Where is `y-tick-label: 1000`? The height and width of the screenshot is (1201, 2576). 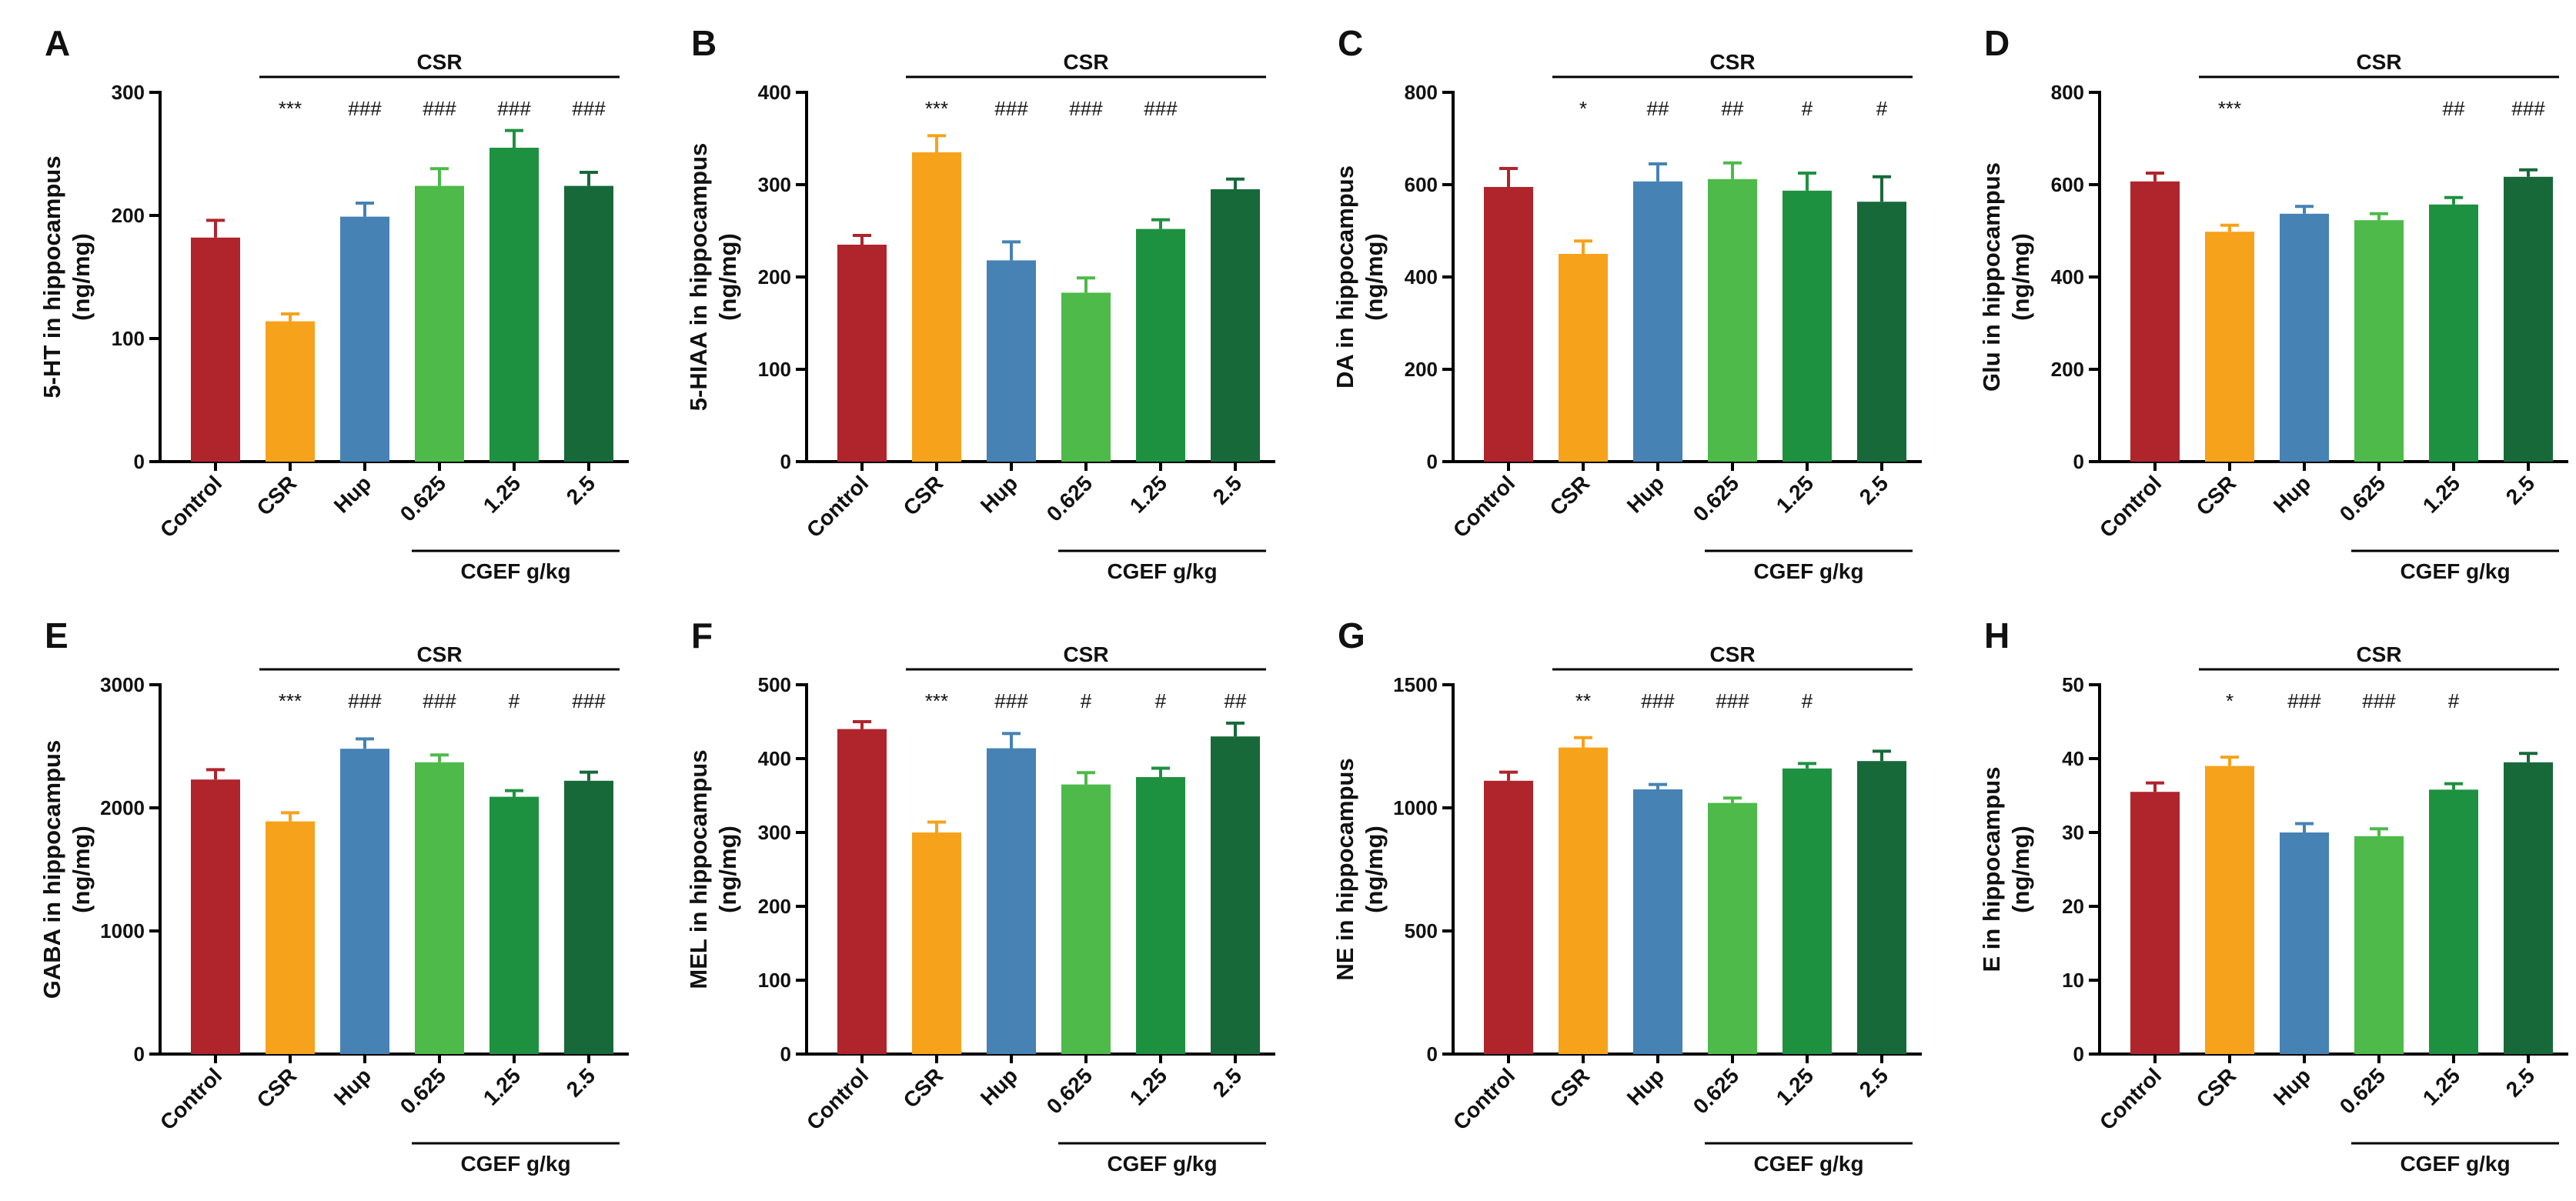
y-tick-label: 1000 is located at coordinates (122, 930).